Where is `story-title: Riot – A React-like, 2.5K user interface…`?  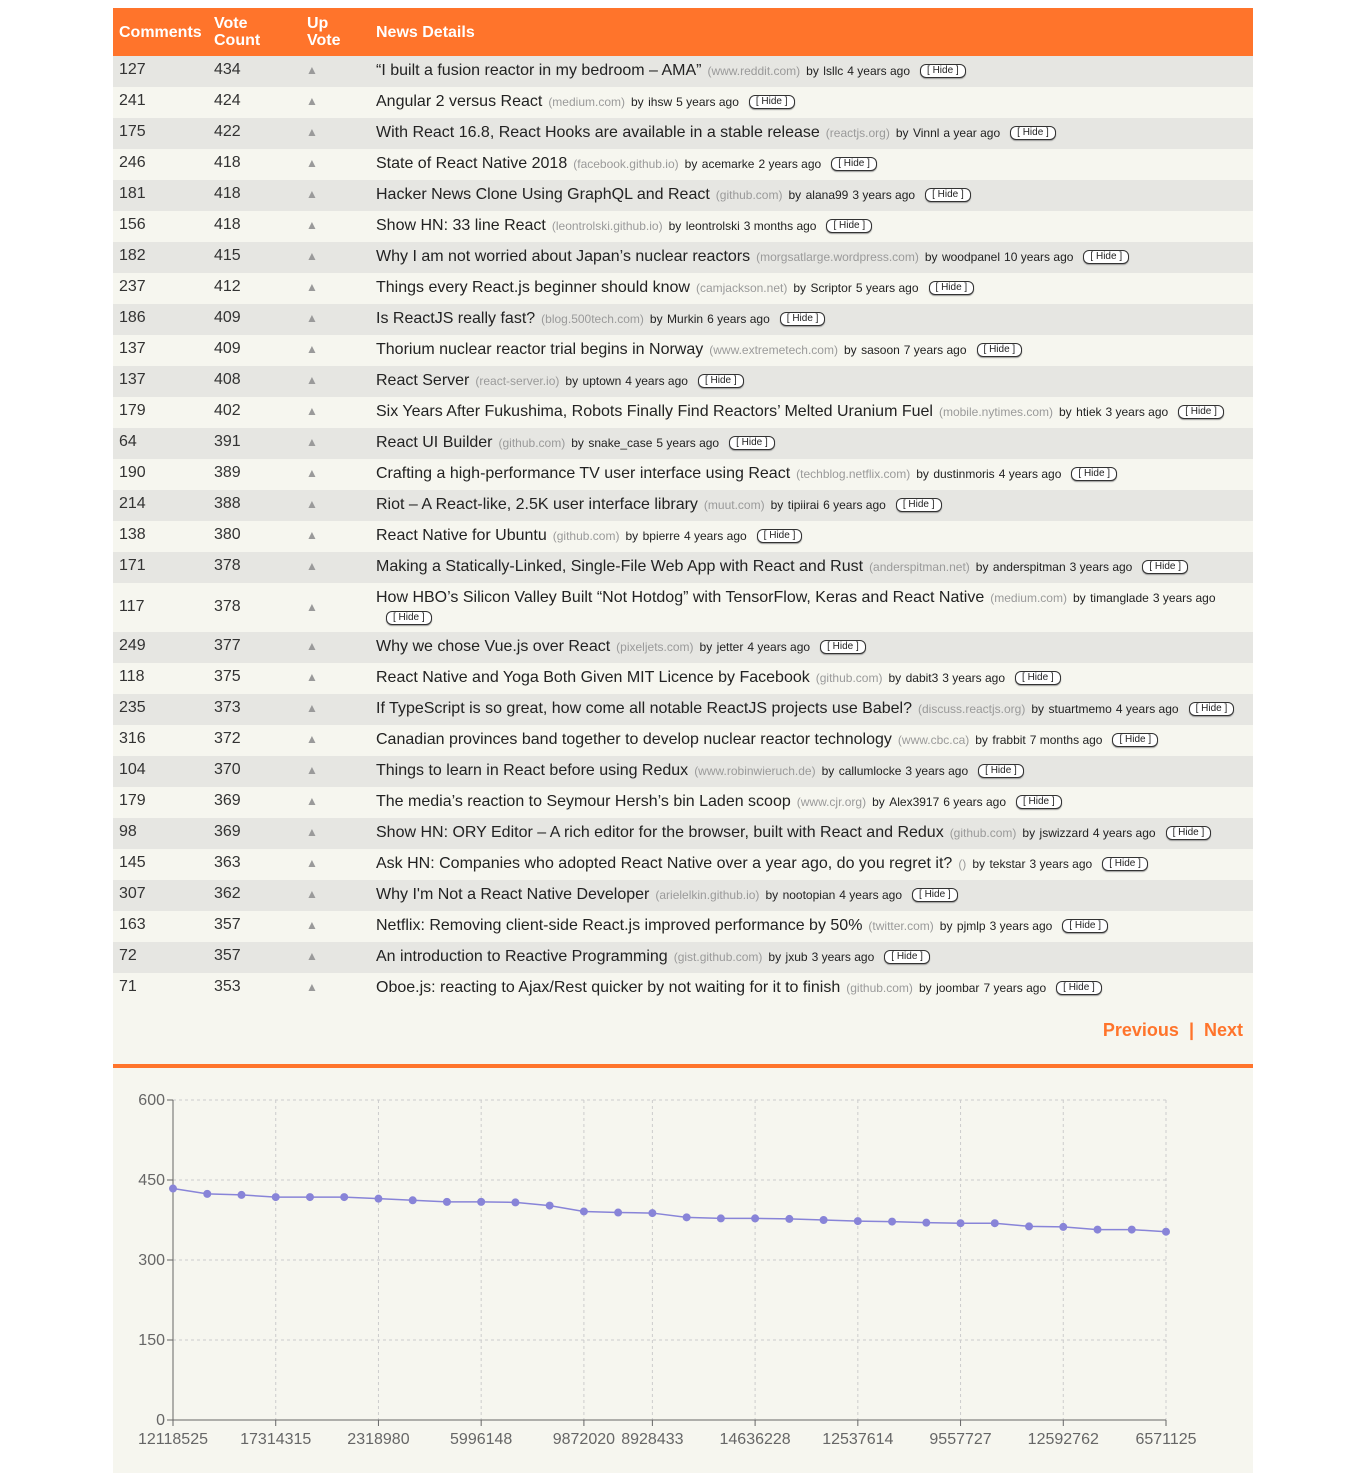
story-title: Riot – A React-like, 2.5K user interface… is located at coordinates (537, 504).